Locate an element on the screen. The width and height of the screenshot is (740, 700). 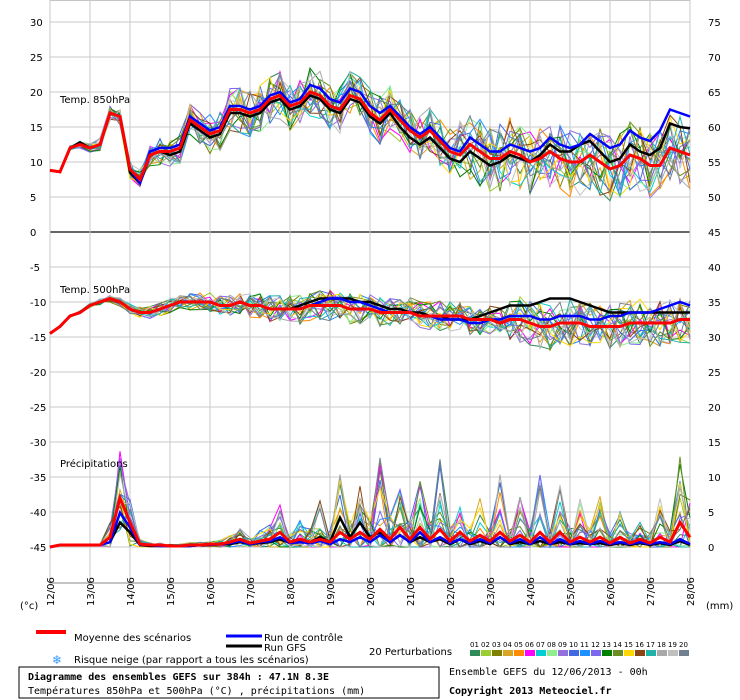
perturb-number: 13 is located at coordinates (606, 645).